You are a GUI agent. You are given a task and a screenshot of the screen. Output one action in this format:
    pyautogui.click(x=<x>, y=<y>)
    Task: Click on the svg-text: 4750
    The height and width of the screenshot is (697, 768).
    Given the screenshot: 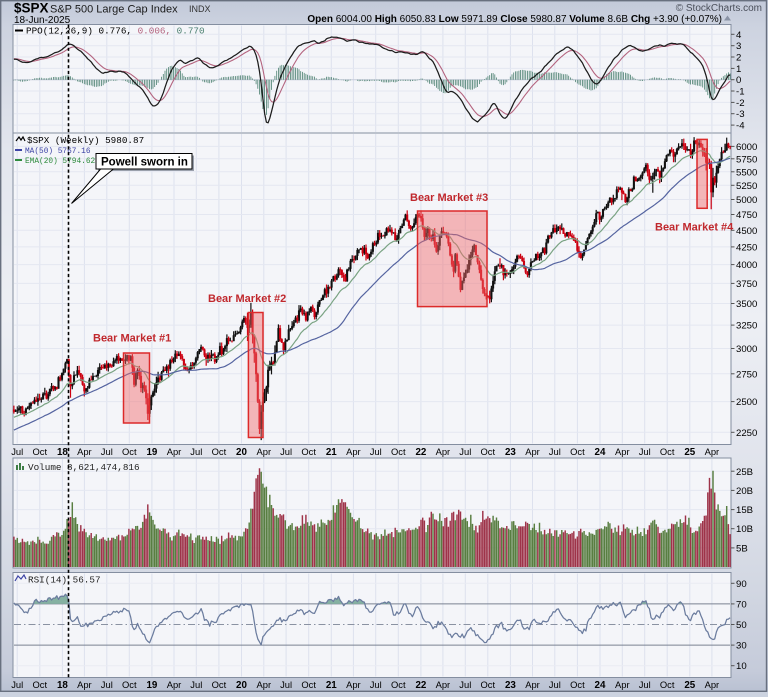 What is the action you would take?
    pyautogui.click(x=746, y=215)
    